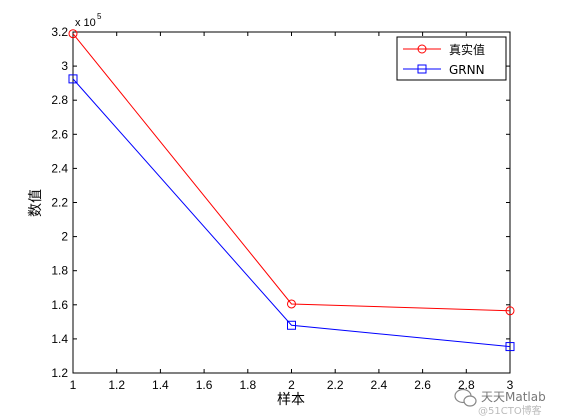 The width and height of the screenshot is (561, 420). I want to click on legend-box, so click(451, 58).